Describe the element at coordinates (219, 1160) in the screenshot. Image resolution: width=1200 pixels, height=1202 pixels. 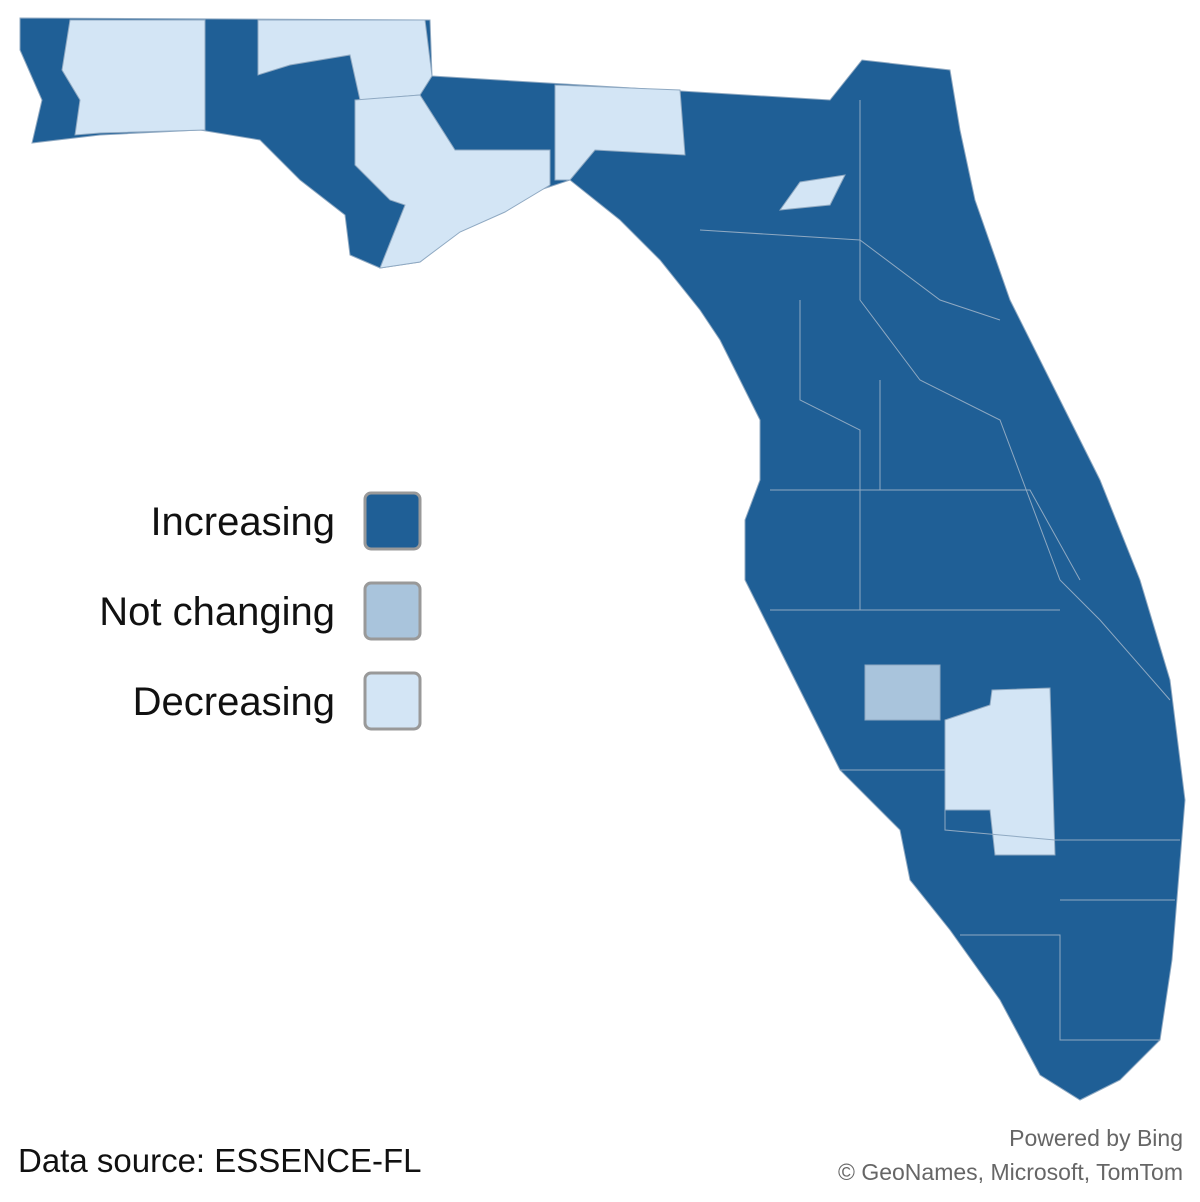
I see `data-source: Data source: ESSENCE-FL` at that location.